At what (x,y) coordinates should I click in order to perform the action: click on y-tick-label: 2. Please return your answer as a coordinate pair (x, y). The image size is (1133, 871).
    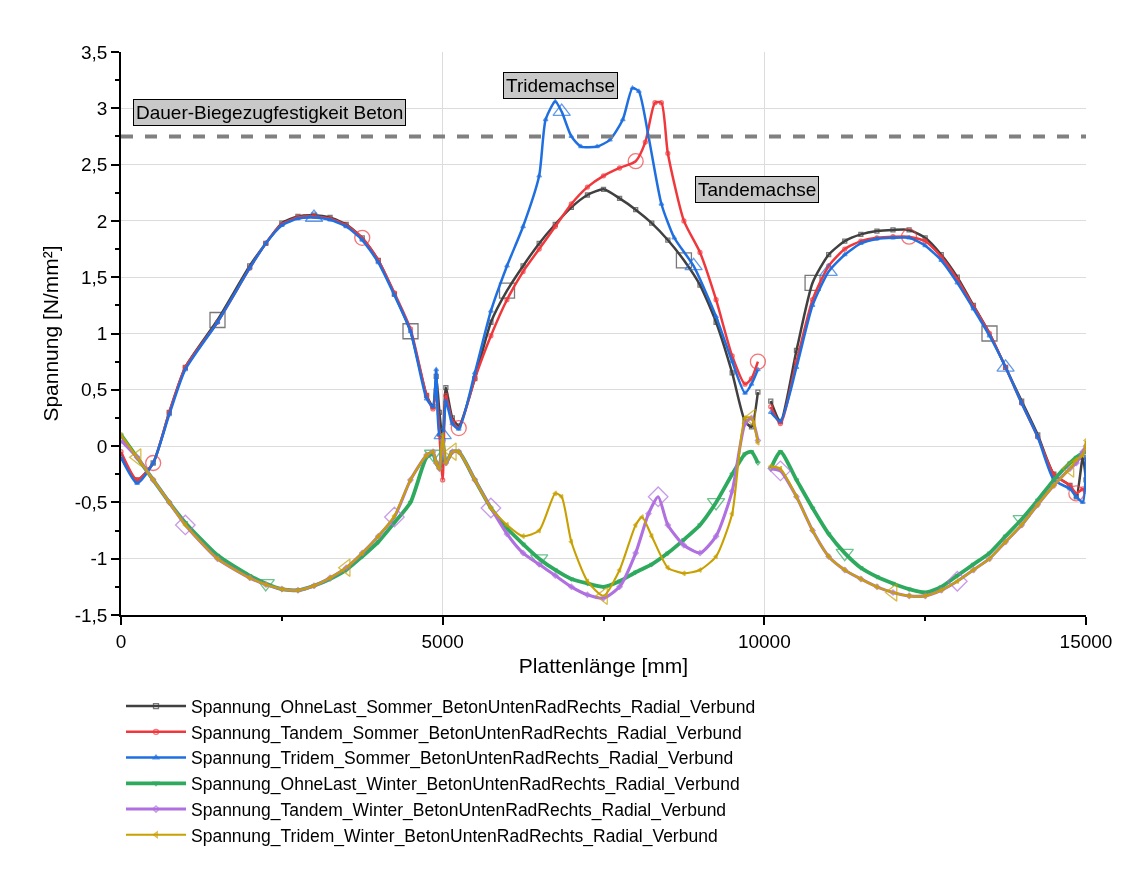
    Looking at the image, I should click on (102, 221).